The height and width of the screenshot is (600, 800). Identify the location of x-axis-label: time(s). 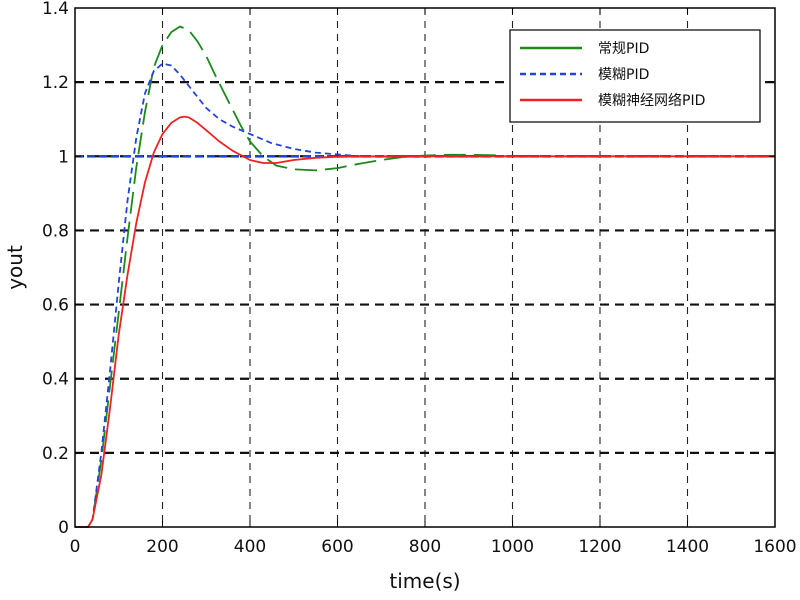
(424, 581).